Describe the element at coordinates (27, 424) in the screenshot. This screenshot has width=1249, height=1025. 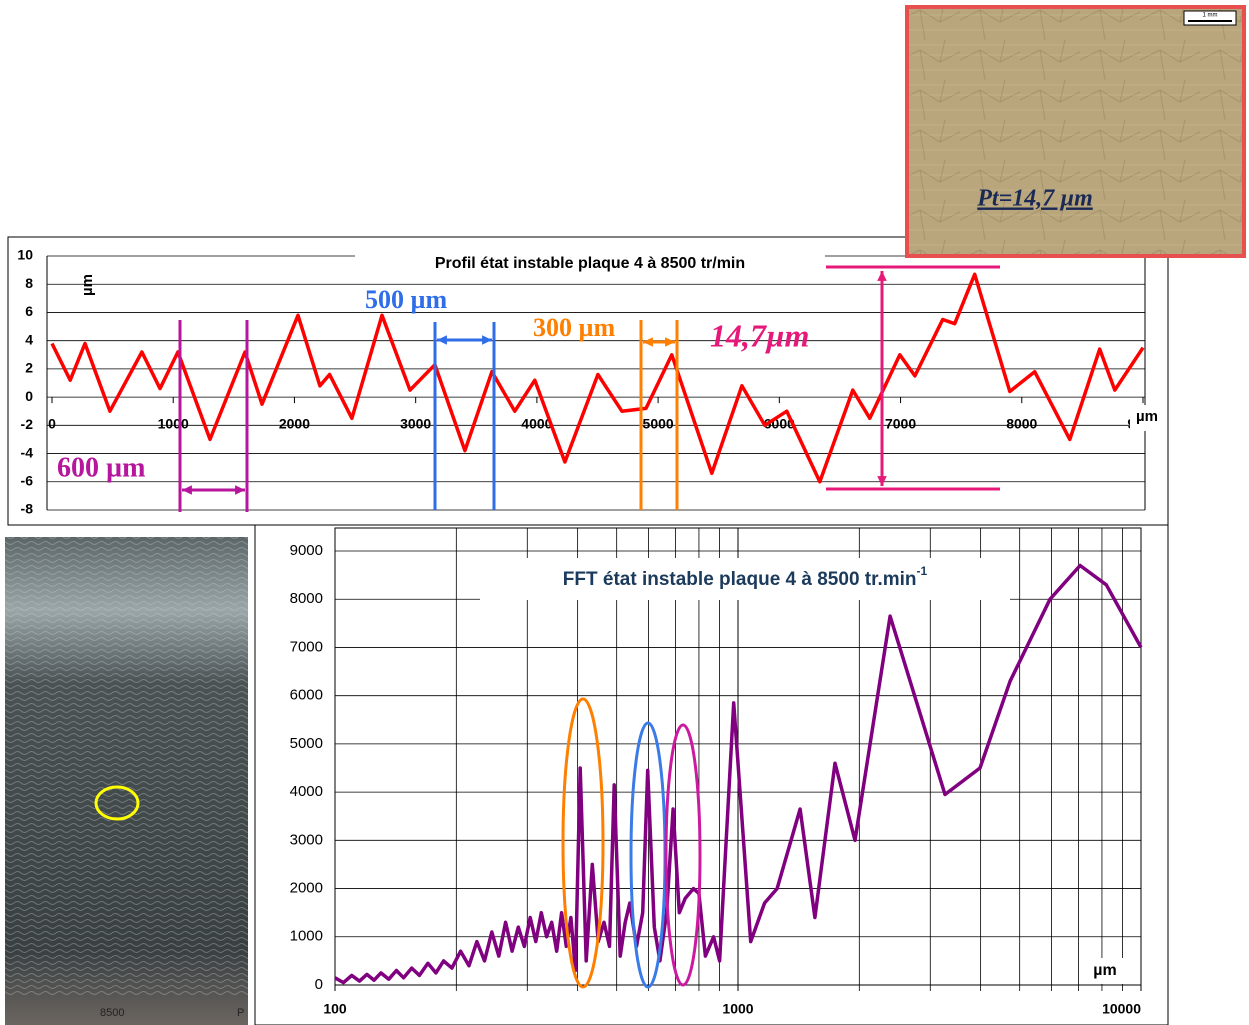
I see `y-tick-label: -2` at that location.